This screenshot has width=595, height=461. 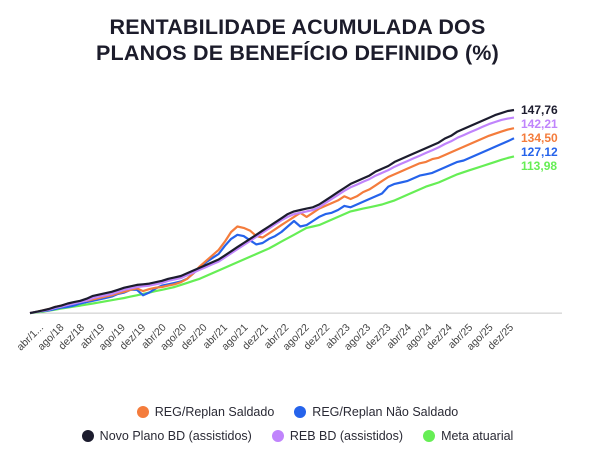 I want to click on end-value-label: 147,76, so click(x=539, y=110).